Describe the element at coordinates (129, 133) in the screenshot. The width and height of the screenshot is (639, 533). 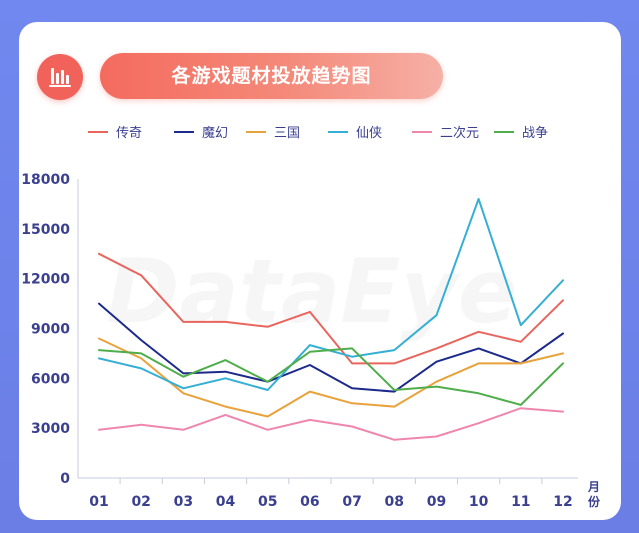
I see `legend-label-1: 传奇` at that location.